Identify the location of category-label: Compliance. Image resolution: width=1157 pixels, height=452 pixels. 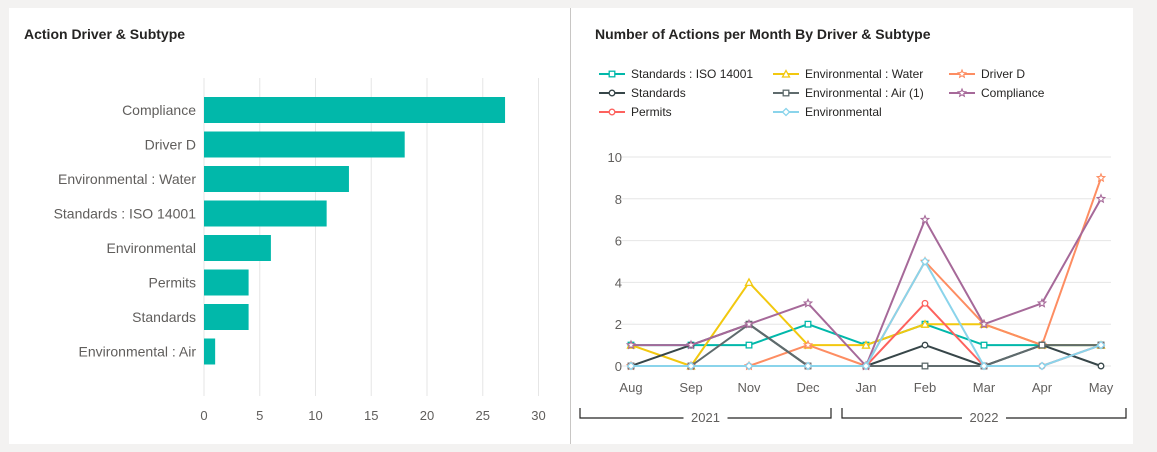
(159, 110).